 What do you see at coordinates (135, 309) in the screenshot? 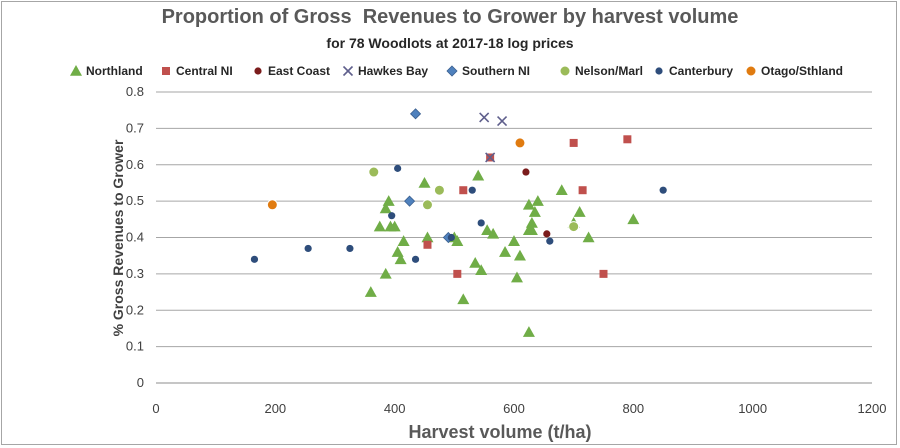
I see `y-tick-label: 0.2` at bounding box center [135, 309].